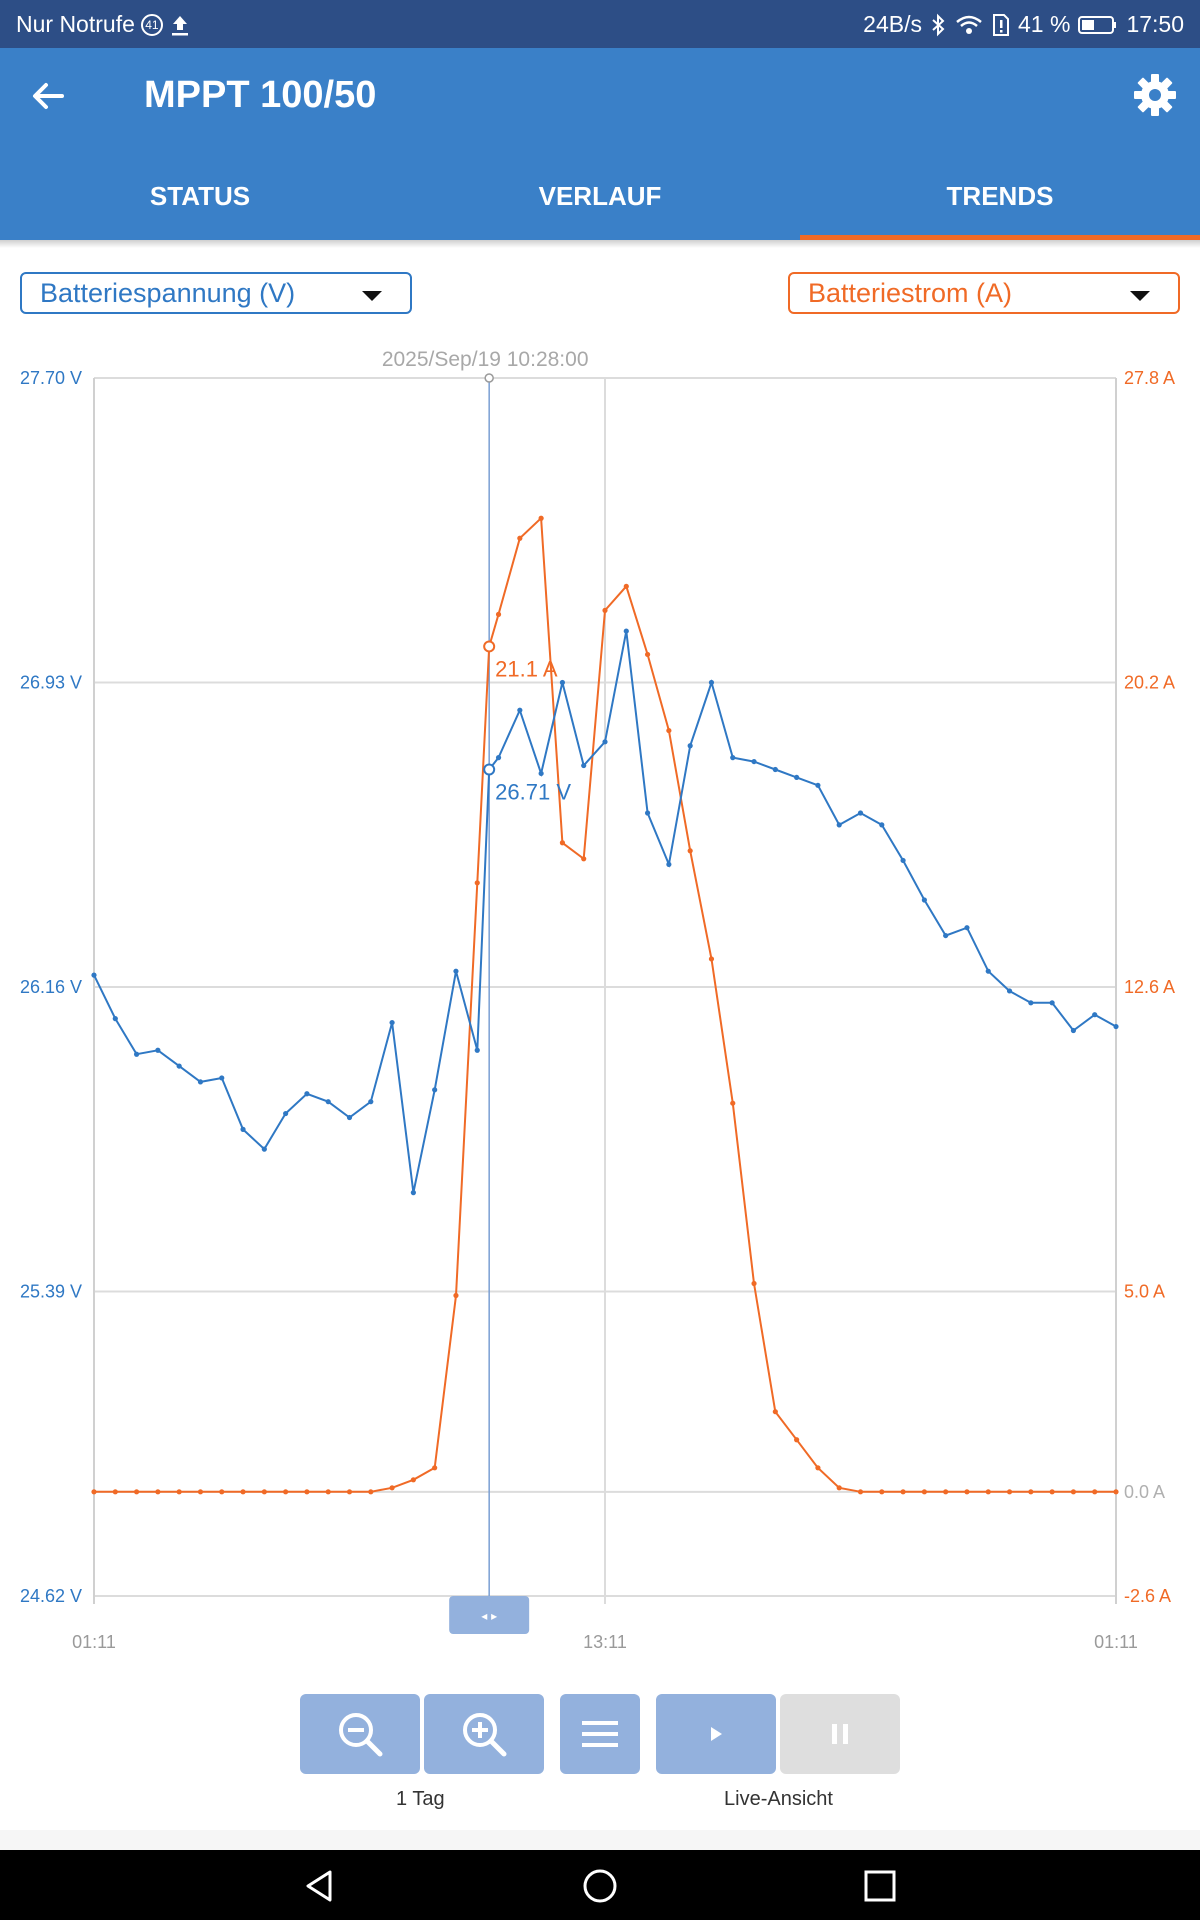 The width and height of the screenshot is (1200, 1920). What do you see at coordinates (1097, 24) in the screenshot?
I see `battery-icon` at bounding box center [1097, 24].